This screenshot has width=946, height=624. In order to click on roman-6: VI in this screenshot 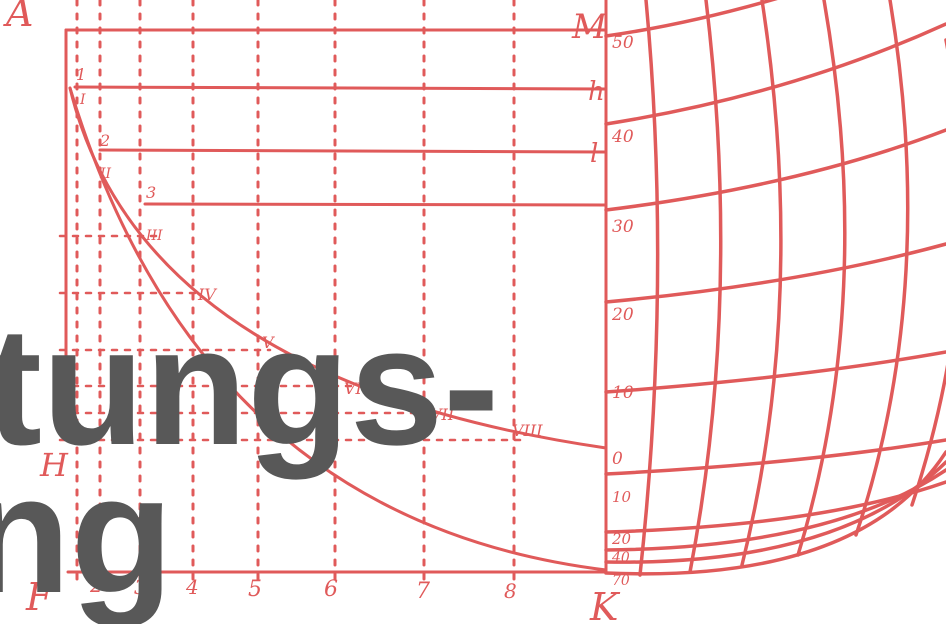, I will do `click(353, 388)`.